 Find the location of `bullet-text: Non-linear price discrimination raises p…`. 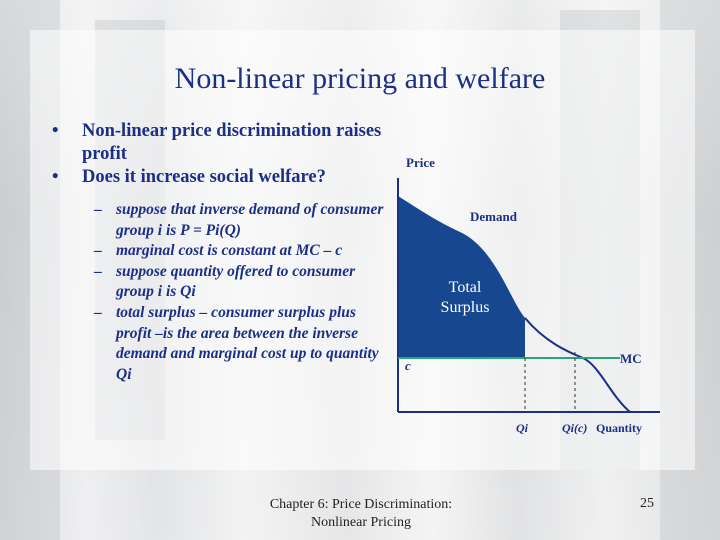

bullet-text: Non-linear price discrimination raises p… is located at coordinates (232, 142).